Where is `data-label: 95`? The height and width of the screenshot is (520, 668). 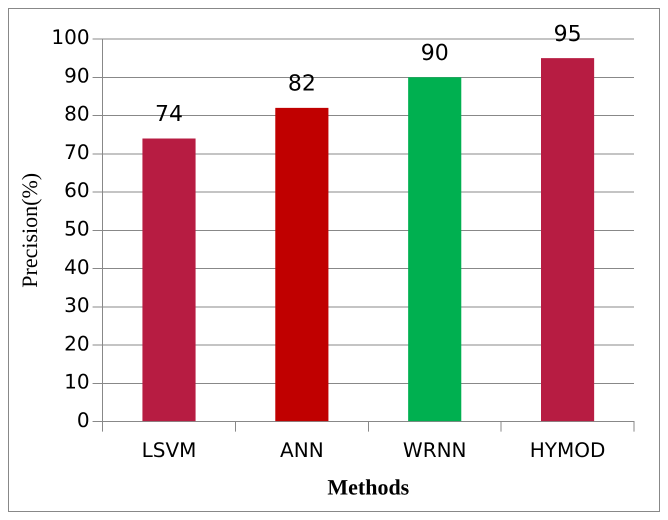 data-label: 95 is located at coordinates (568, 34).